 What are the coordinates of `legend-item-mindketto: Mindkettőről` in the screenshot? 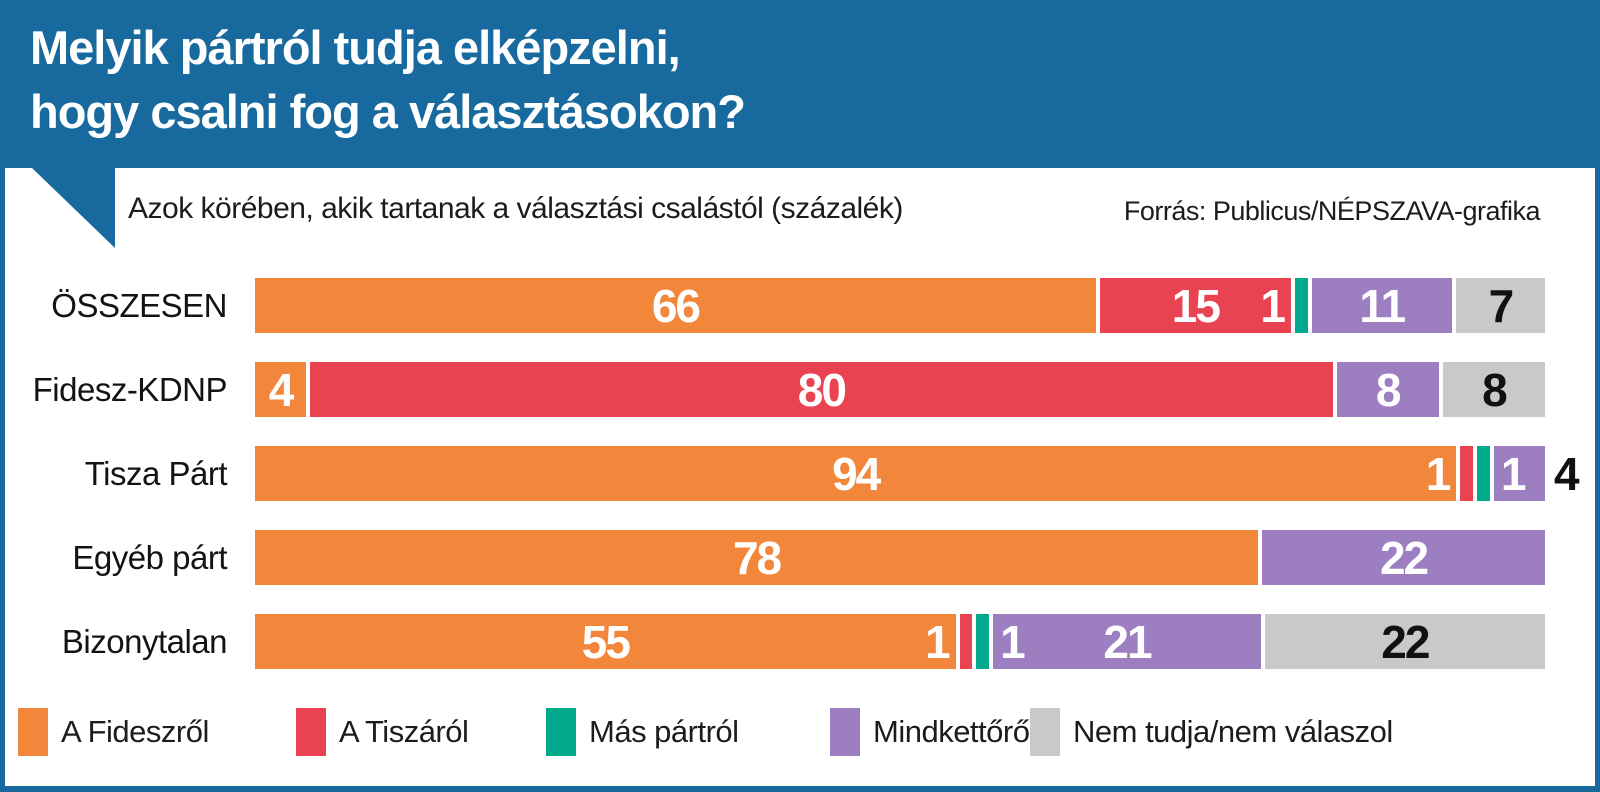 It's located at (933, 732).